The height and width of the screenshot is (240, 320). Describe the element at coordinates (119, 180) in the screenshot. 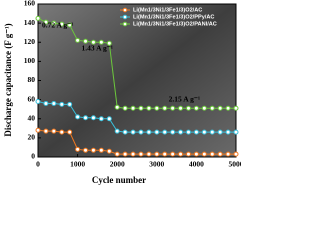

I see `x-axis-label: Cycle number` at that location.